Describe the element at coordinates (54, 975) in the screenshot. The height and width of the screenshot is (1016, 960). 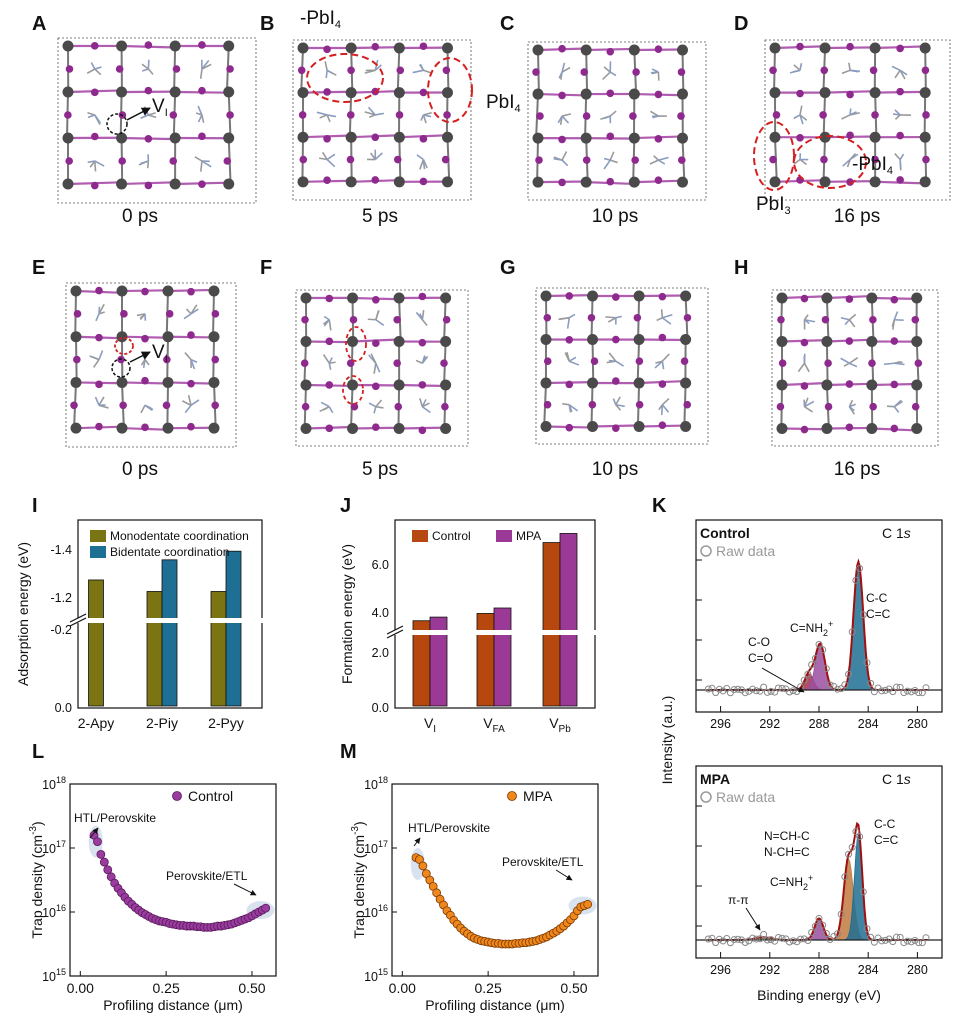
I see `chart-l-ytick-3: 1015` at that location.